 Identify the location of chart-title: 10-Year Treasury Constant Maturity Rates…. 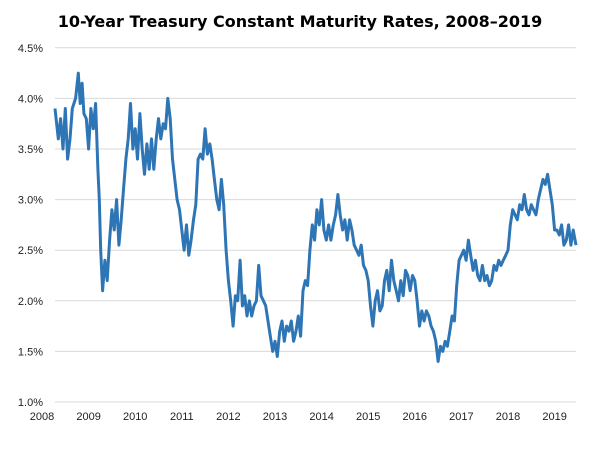
(300, 21).